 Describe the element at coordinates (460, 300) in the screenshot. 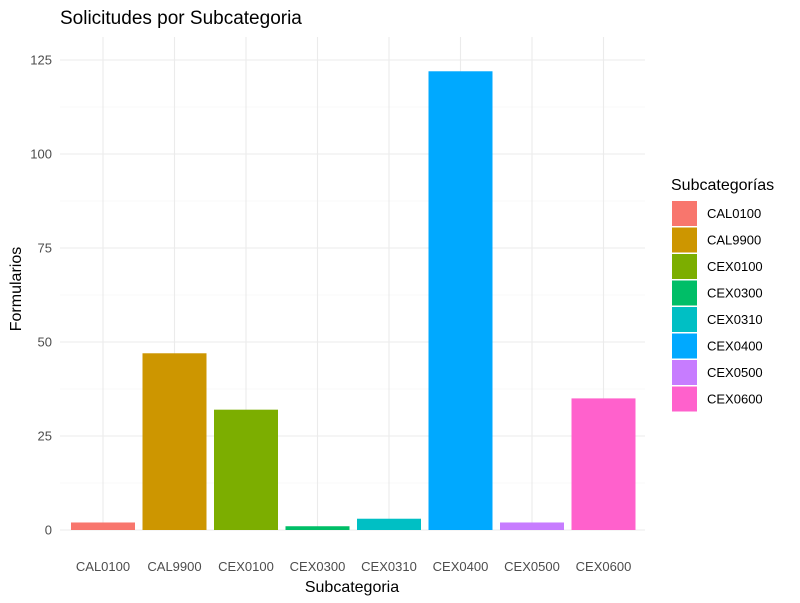

I see `bar-cex0400` at that location.